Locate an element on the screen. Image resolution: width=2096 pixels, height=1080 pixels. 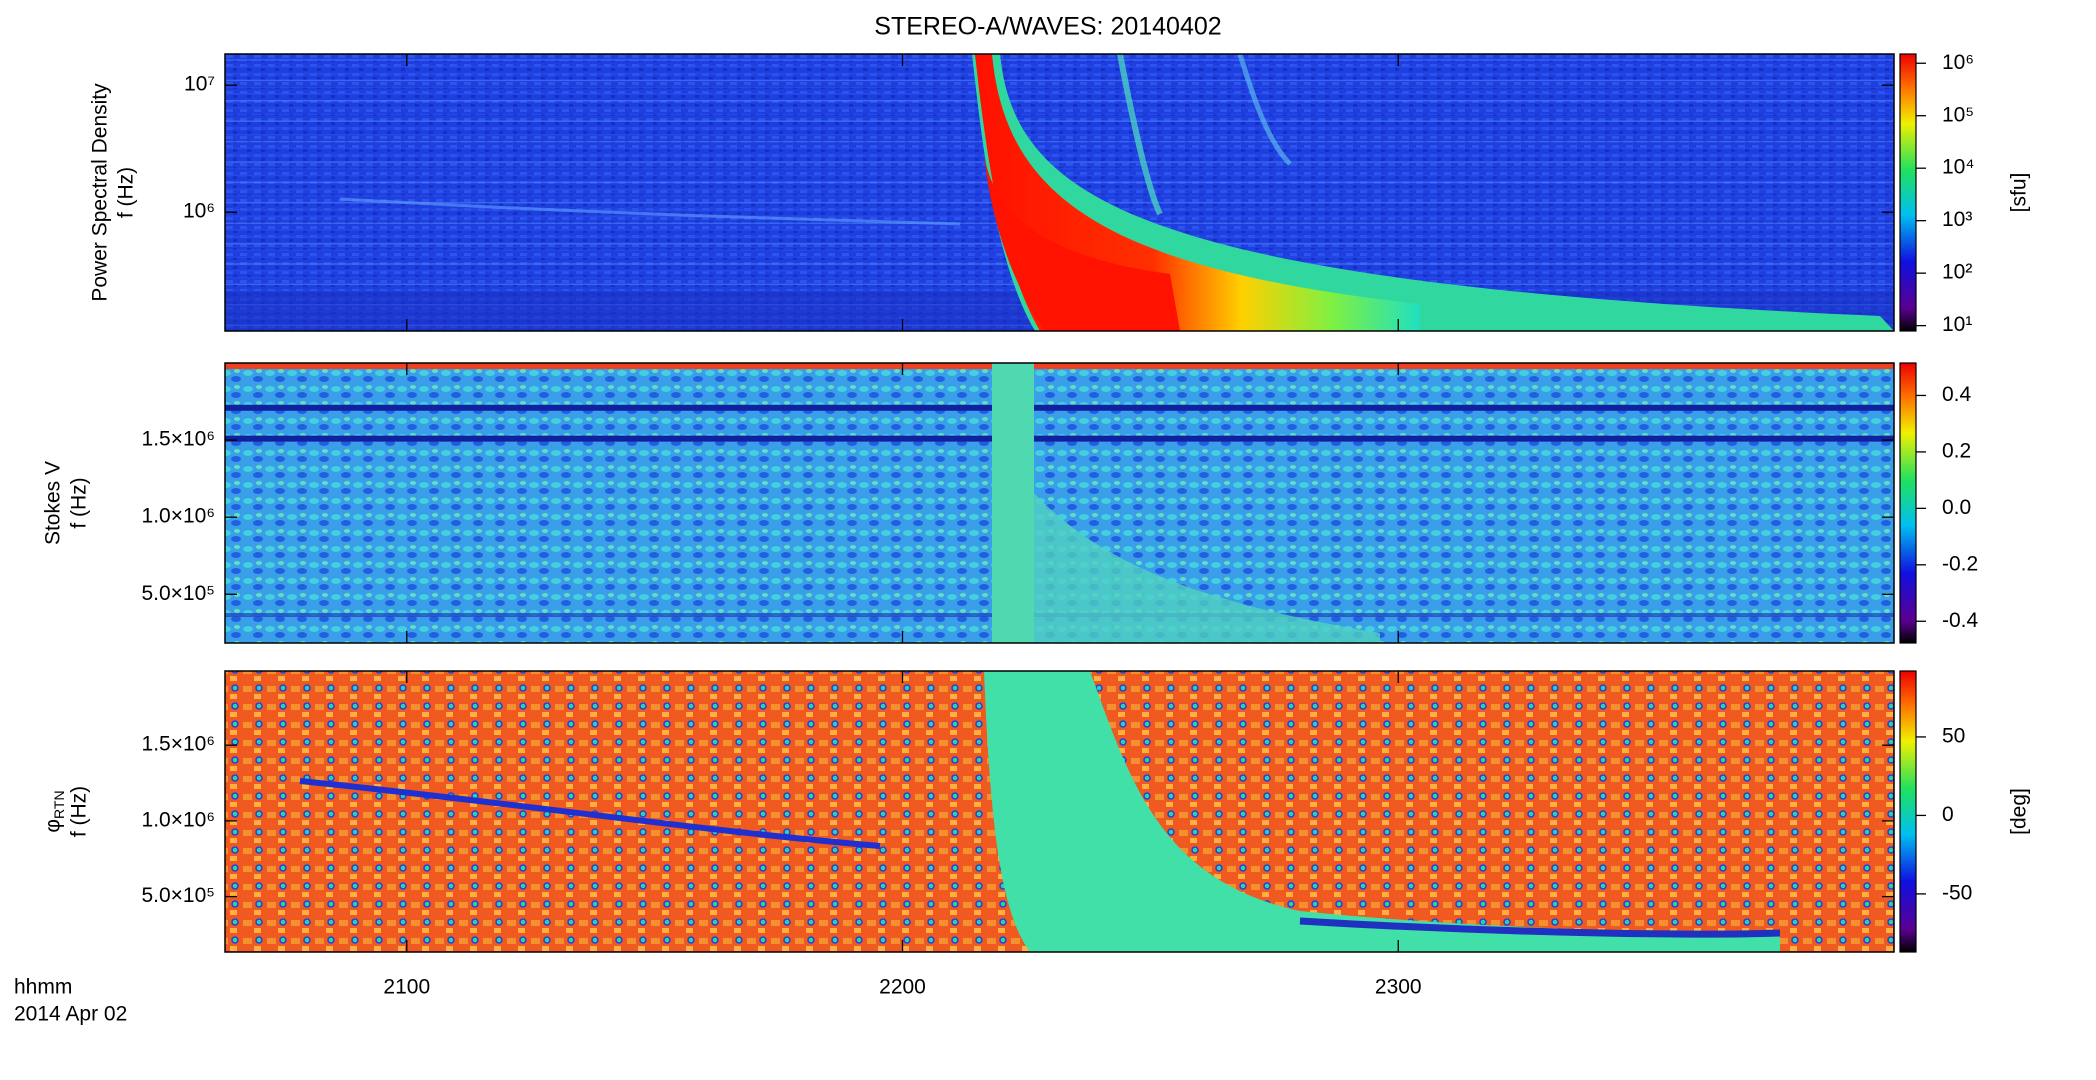
colorbar-tick-label: 0 is located at coordinates (1948, 814).